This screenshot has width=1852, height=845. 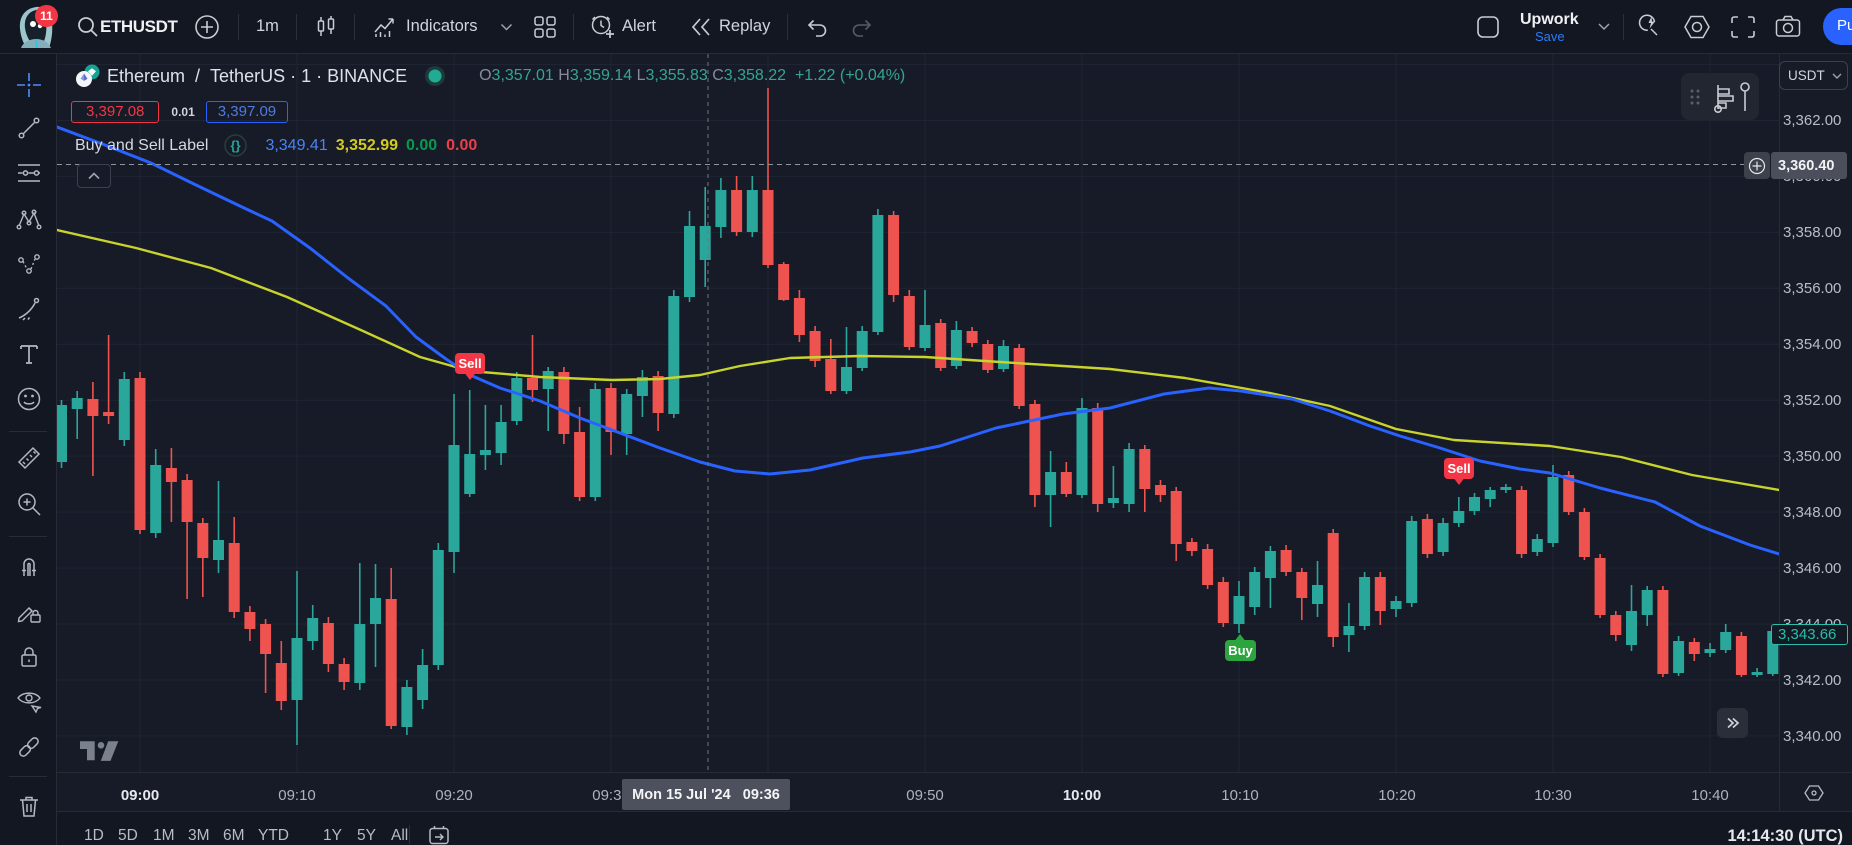 I want to click on svg-text: Buy, so click(x=1240, y=650).